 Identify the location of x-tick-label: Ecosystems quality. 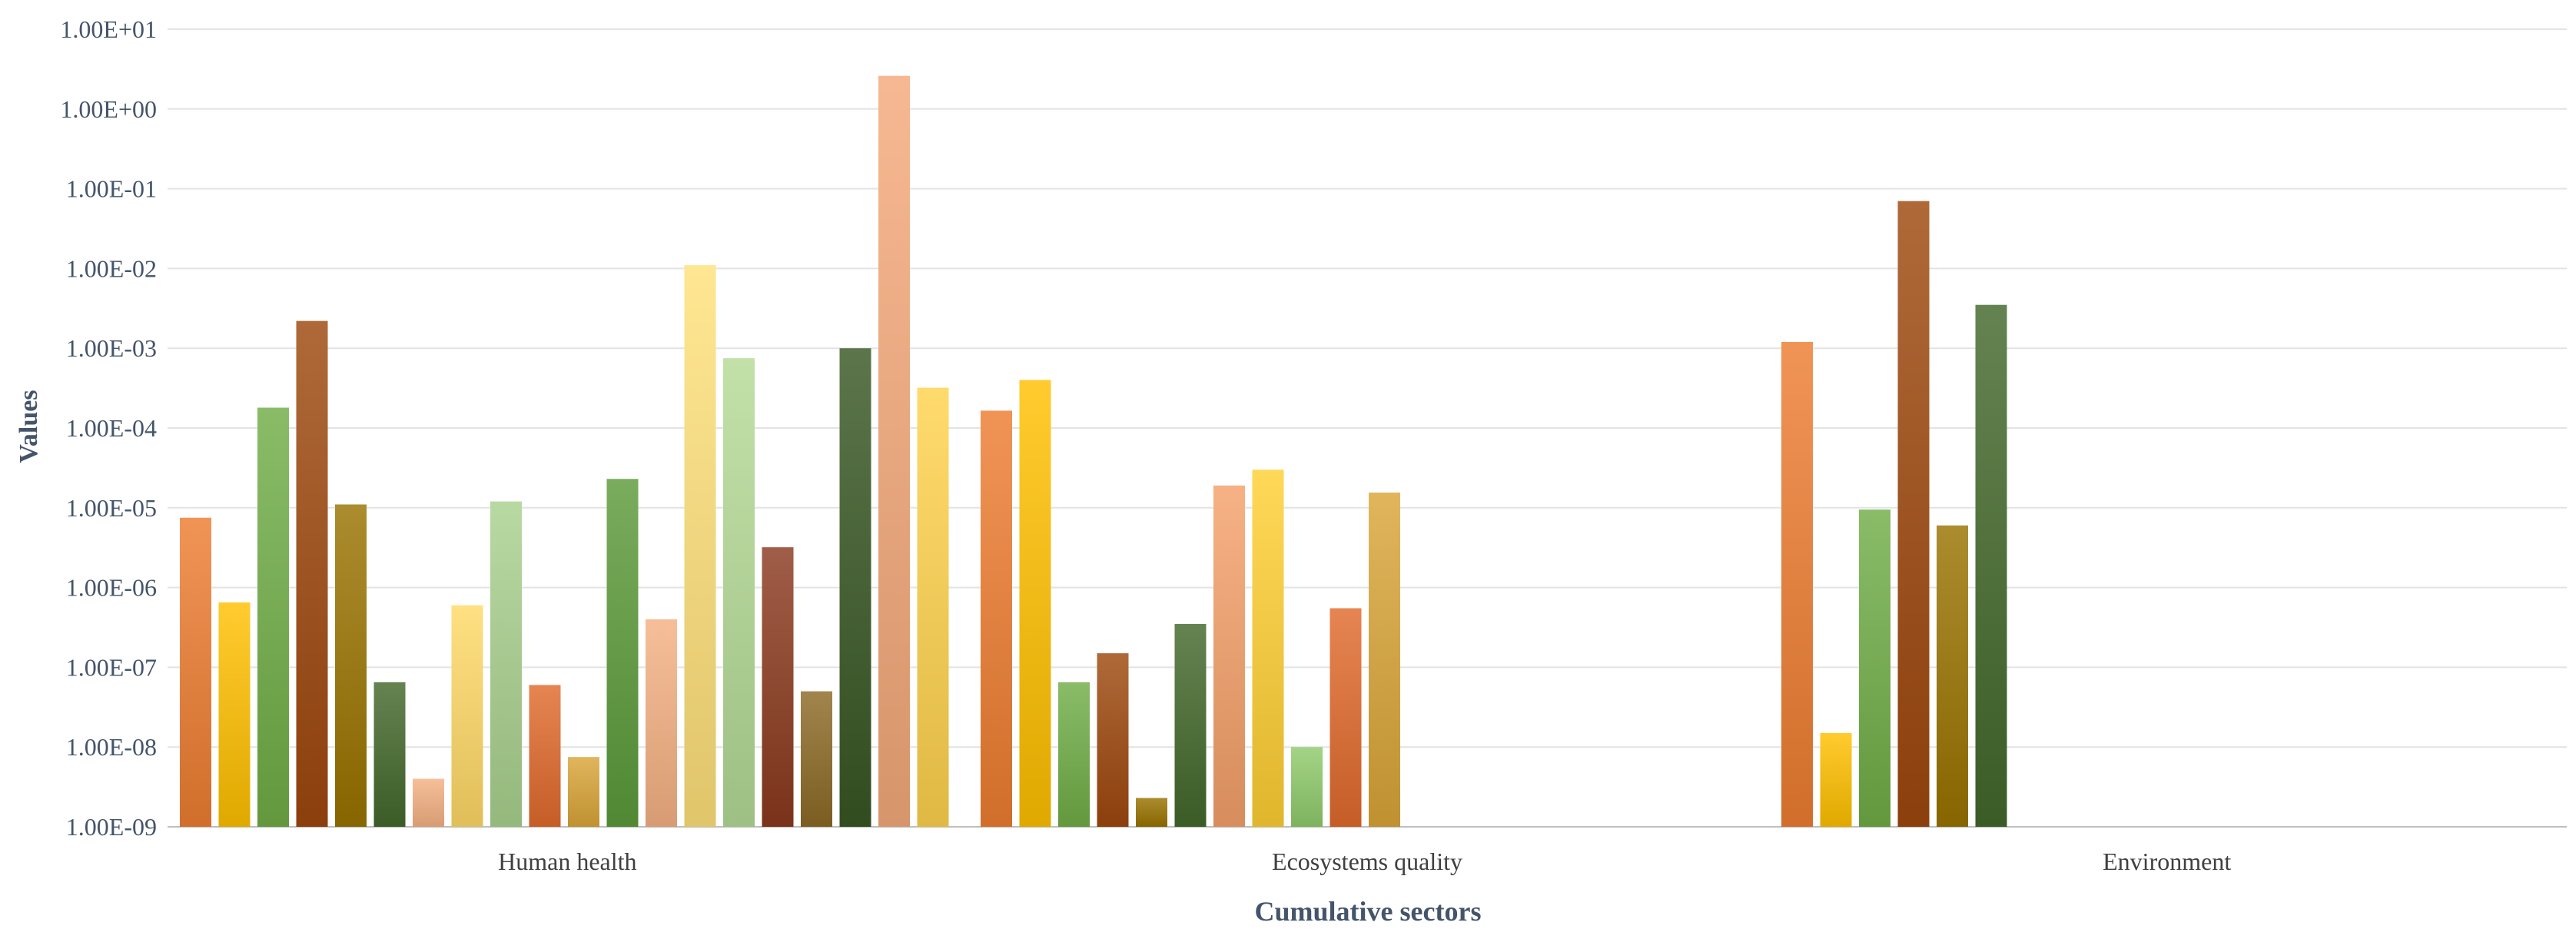
(1367, 861).